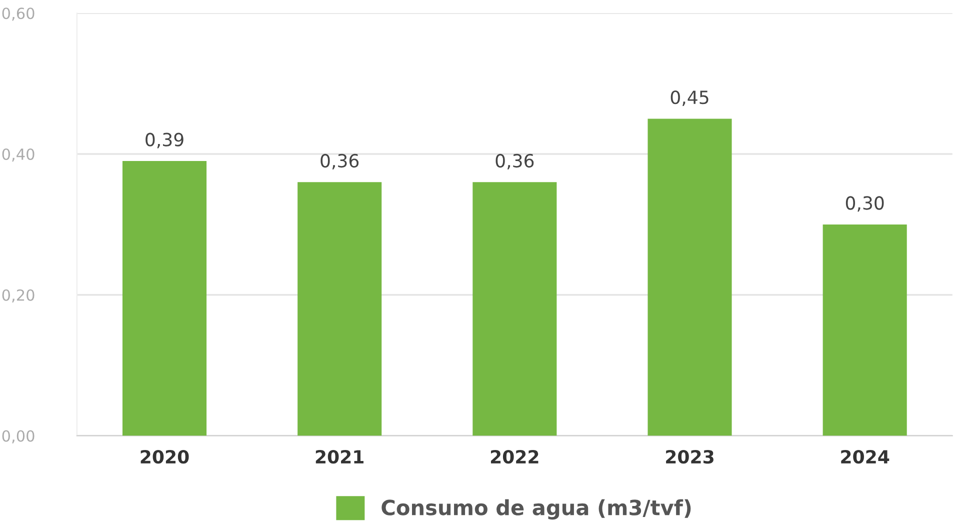 Image resolution: width=962 pixels, height=525 pixels. I want to click on y-tick-label: 0,20, so click(18, 295).